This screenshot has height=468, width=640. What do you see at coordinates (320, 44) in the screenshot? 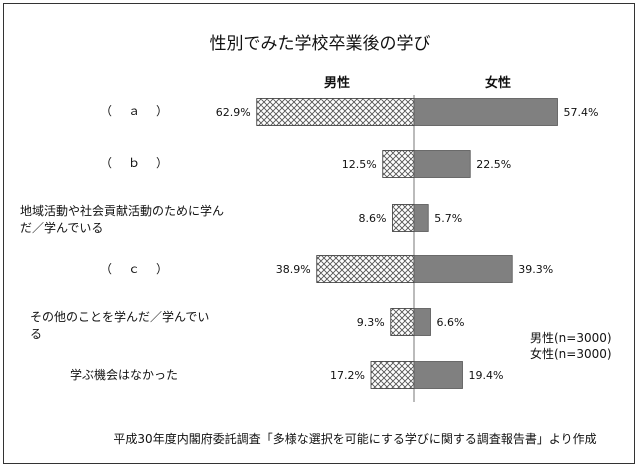
I see `chart-title: 性別でみた学校卒業後の学び` at bounding box center [320, 44].